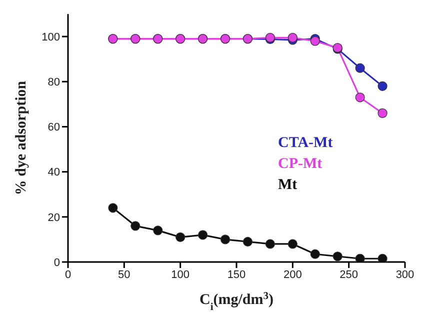 The width and height of the screenshot is (425, 328). Describe the element at coordinates (305, 143) in the screenshot. I see `text: CTA-Mt` at that location.